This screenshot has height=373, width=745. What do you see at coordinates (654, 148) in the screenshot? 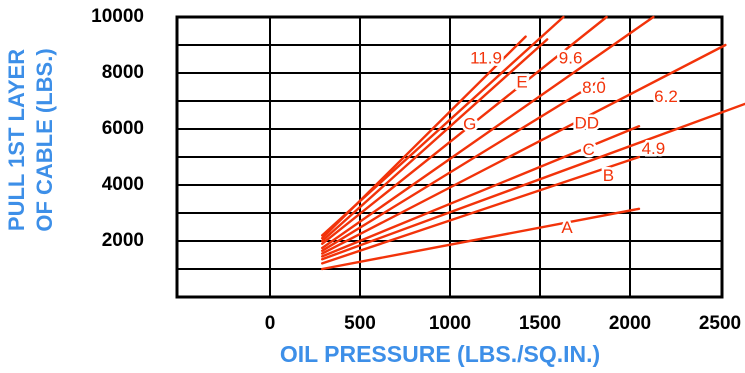
I see `curve-label-4-9: 4.9` at bounding box center [654, 148].